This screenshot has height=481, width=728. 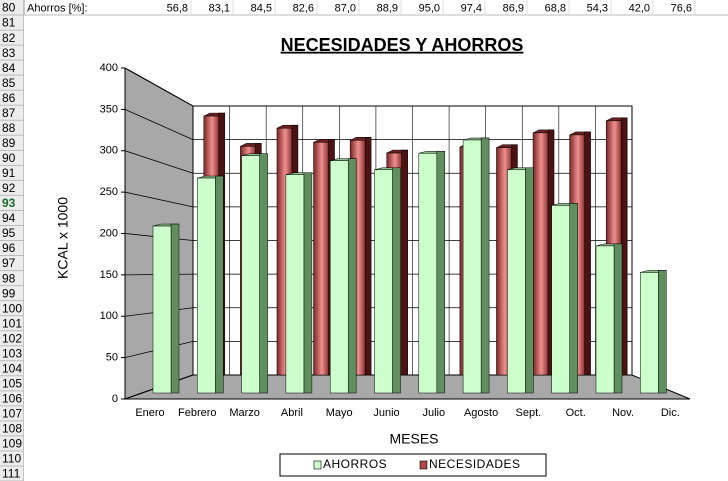 I want to click on legend-label: NECESIDADES, so click(x=475, y=464).